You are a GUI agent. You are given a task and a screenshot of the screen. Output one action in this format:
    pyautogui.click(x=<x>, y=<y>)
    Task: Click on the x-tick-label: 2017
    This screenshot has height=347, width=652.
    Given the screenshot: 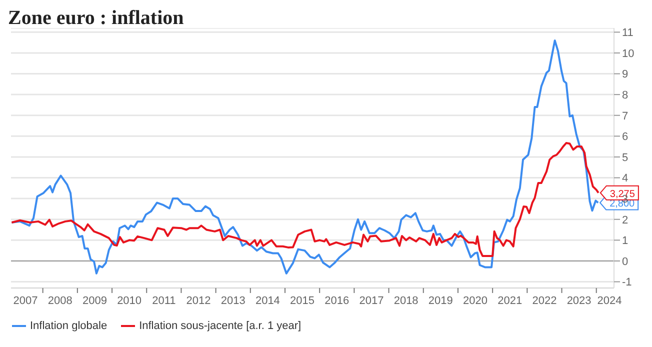 What is the action you would take?
    pyautogui.click(x=371, y=301)
    